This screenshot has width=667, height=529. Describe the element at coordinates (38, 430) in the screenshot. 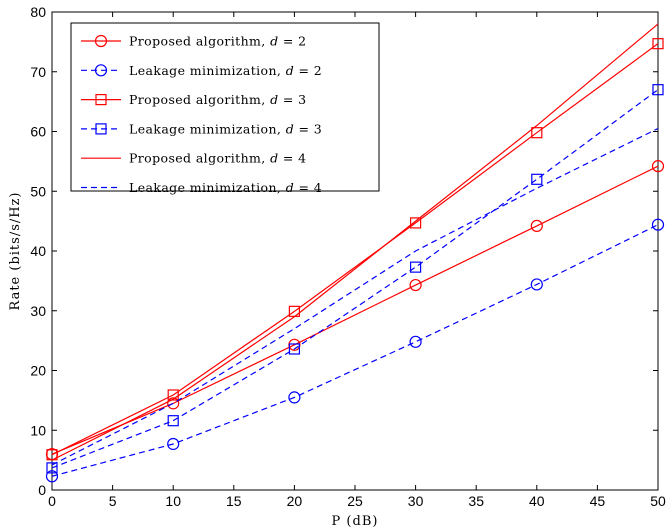

I see `y-tick-label: 10` at that location.